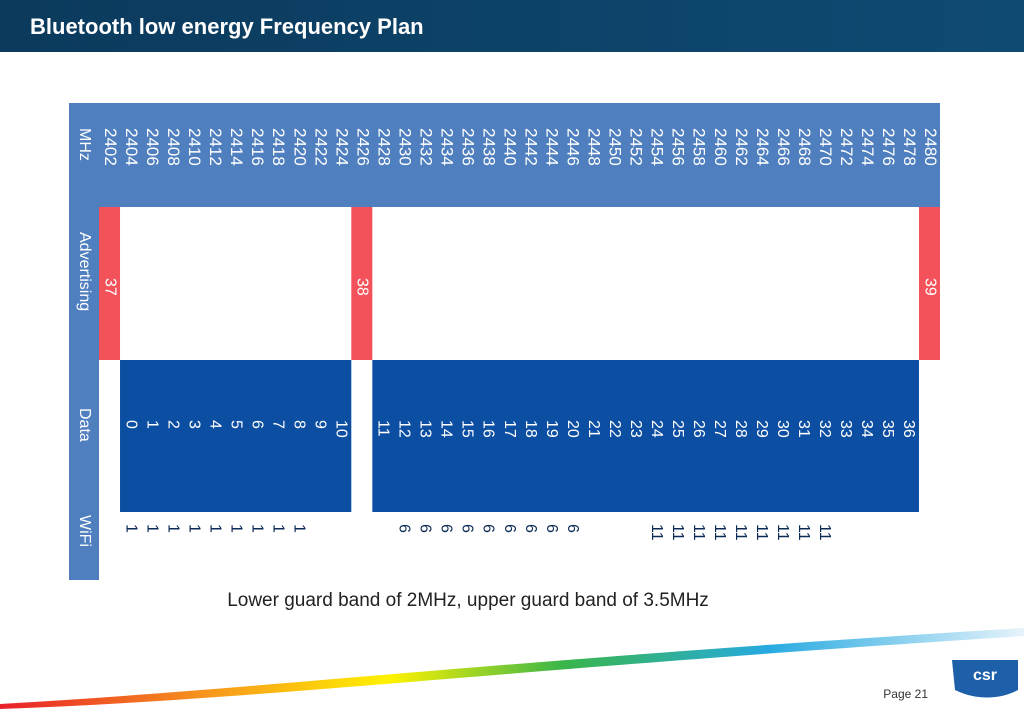  Describe the element at coordinates (761, 429) in the screenshot. I see `data-channel: 29` at that location.